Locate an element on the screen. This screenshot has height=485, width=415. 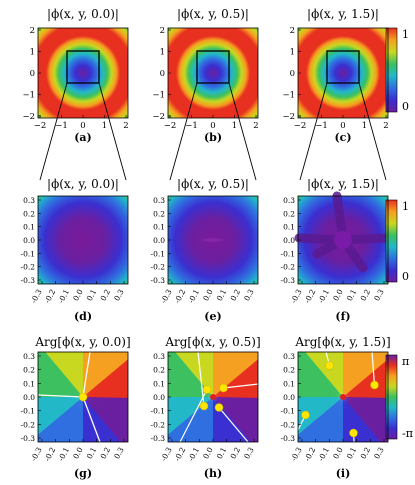
panel-letter: (c) is located at coordinates (342, 137).